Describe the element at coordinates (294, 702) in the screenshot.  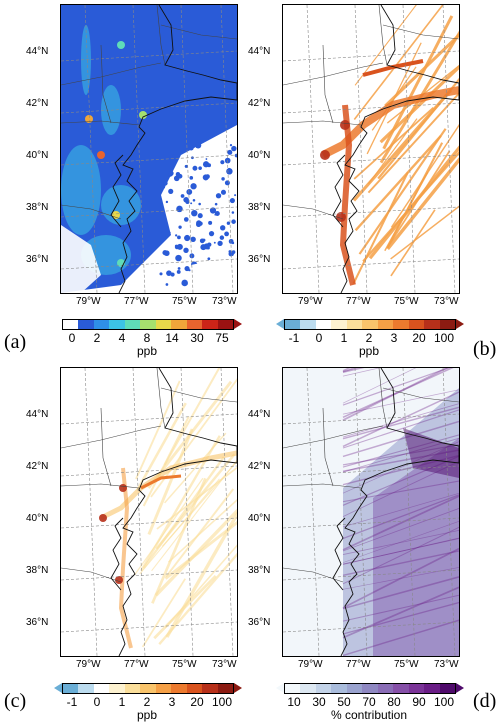
I see `colorbar-tick-label: 10` at that location.